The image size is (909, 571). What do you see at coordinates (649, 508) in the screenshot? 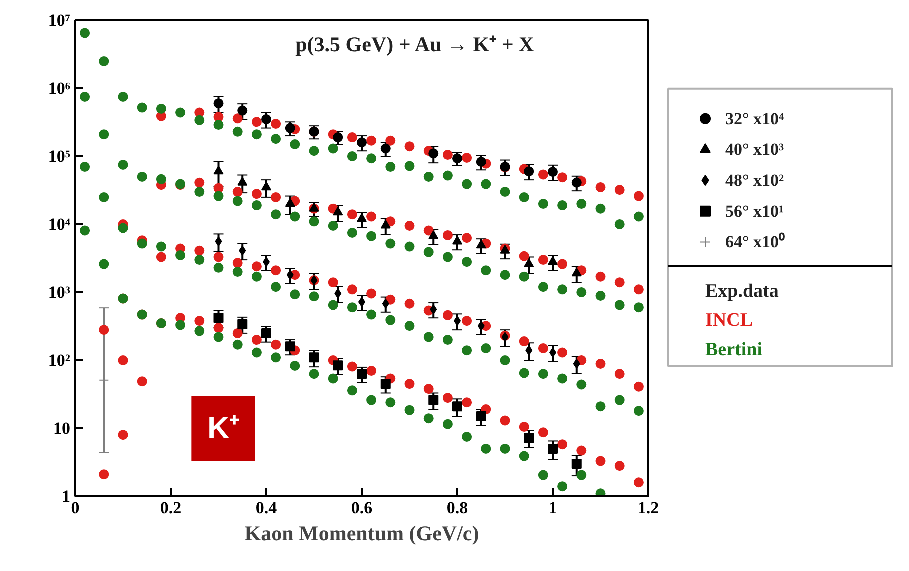
I see `x-tick-label: 1.2` at bounding box center [649, 508].